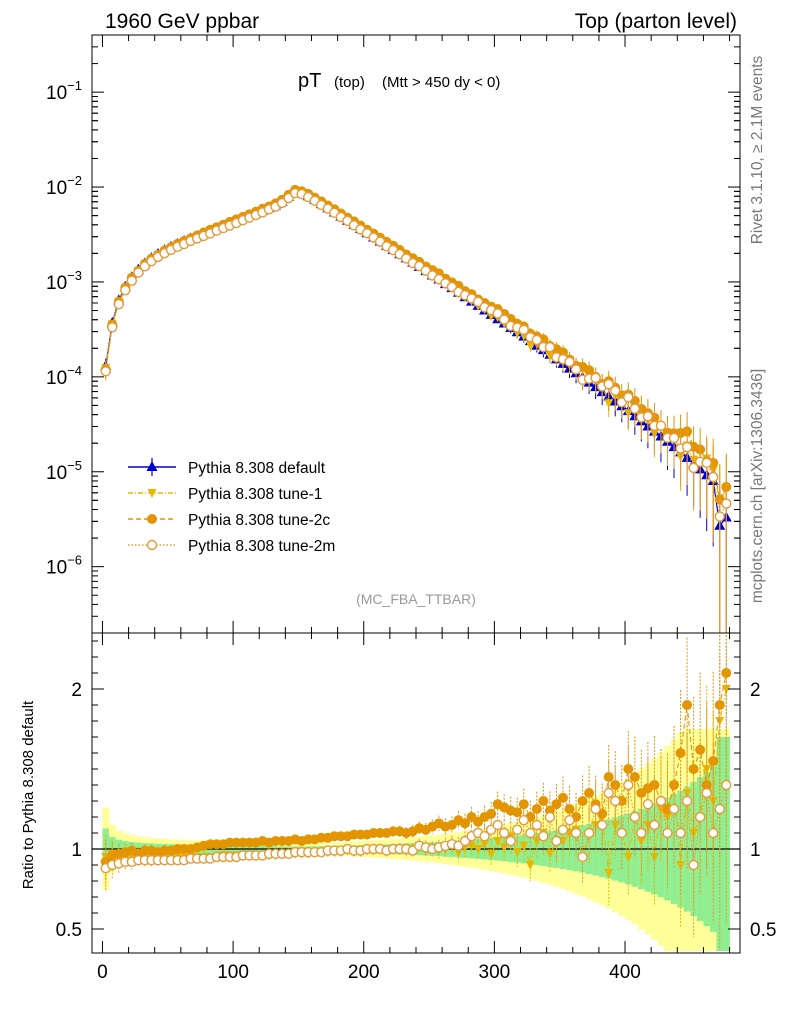 The image size is (786, 1024). What do you see at coordinates (364, 972) in the screenshot?
I see `ratio-x-tick-label: 200` at bounding box center [364, 972].